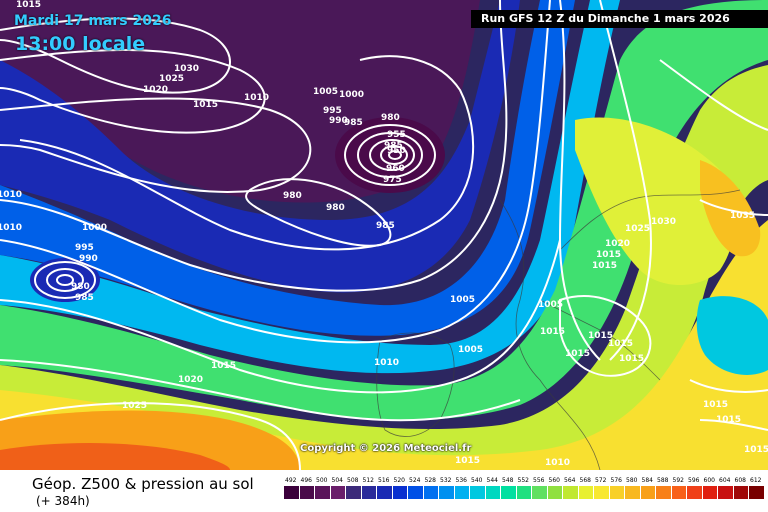  What do you see at coordinates (742, 216) in the screenshot?
I see `pressure-label: 1035` at bounding box center [742, 216].